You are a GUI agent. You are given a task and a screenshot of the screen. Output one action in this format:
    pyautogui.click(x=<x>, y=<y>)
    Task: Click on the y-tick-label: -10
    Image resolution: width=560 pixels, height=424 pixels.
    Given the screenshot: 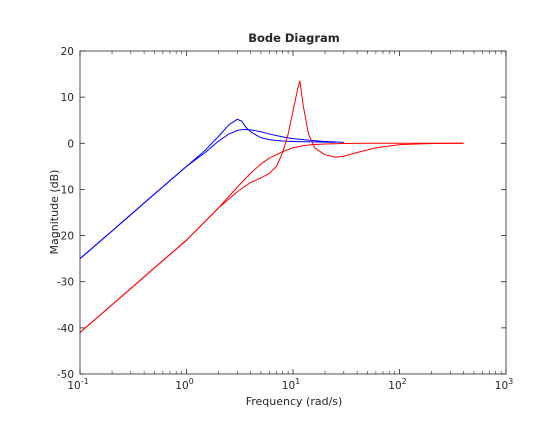 What is the action you would take?
    pyautogui.click(x=65, y=190)
    